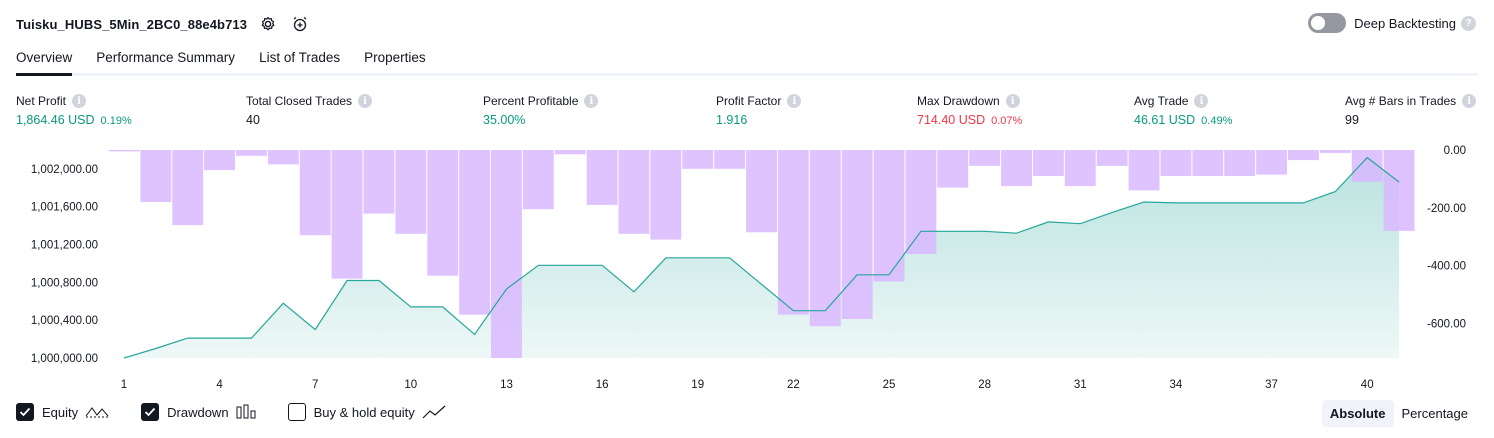  I want to click on stat-label: Max Drawdown, so click(958, 101).